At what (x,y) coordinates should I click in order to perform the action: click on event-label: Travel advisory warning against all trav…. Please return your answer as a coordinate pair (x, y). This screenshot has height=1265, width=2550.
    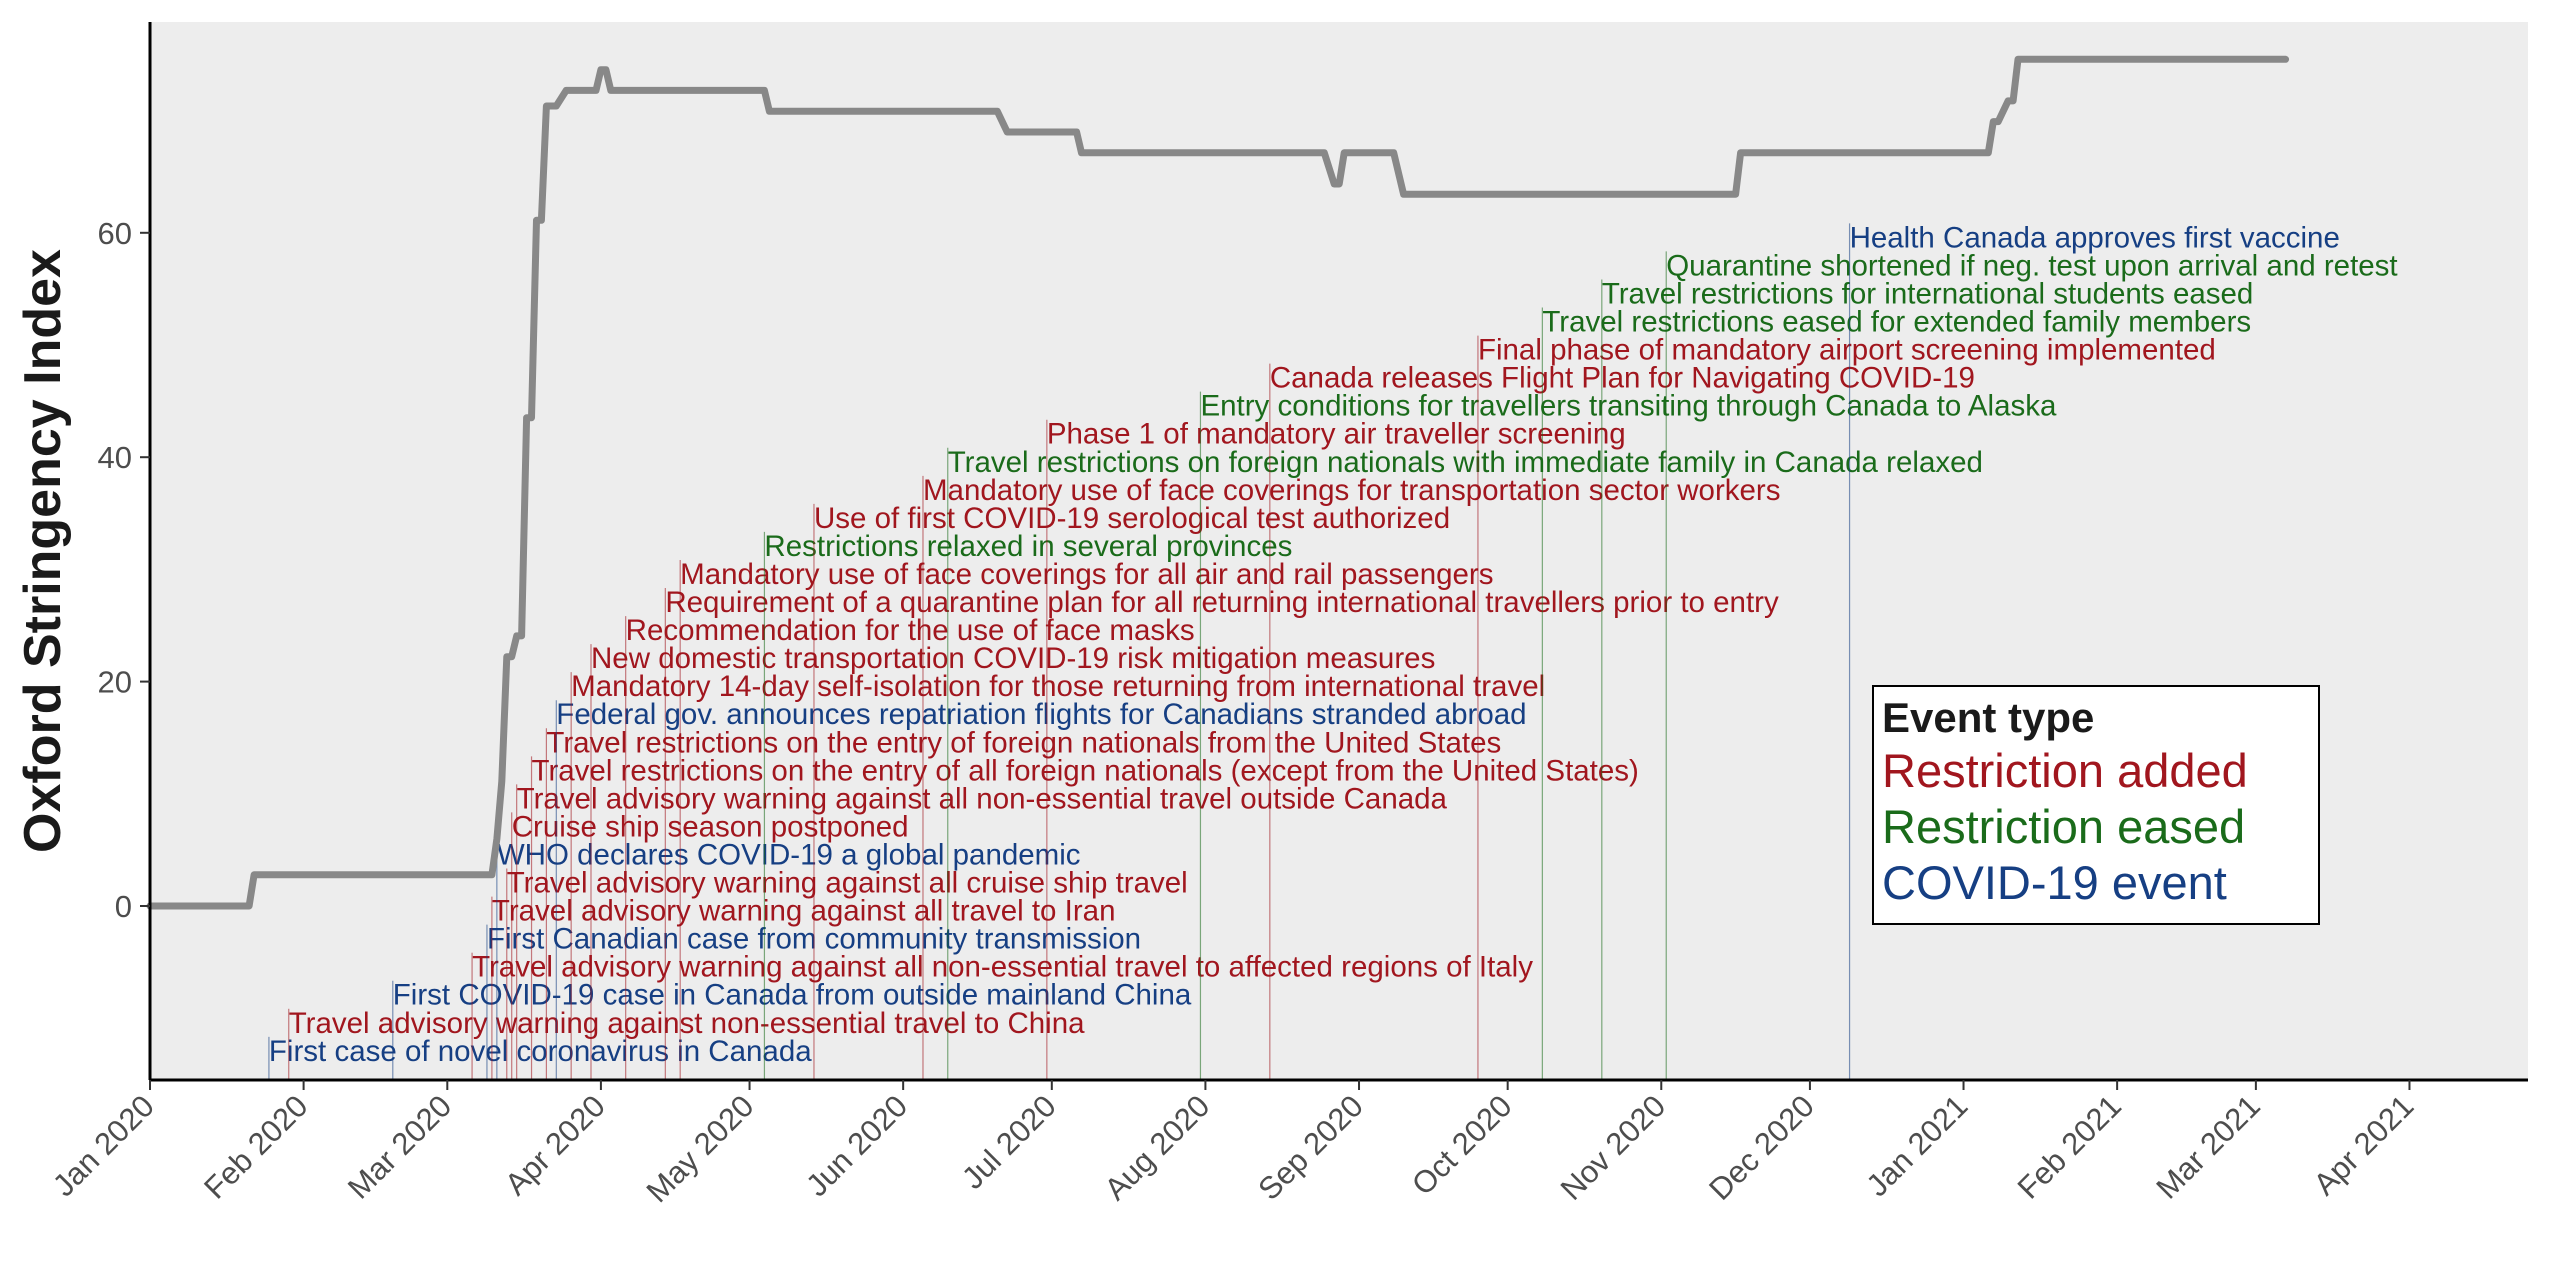
    Looking at the image, I should click on (804, 911).